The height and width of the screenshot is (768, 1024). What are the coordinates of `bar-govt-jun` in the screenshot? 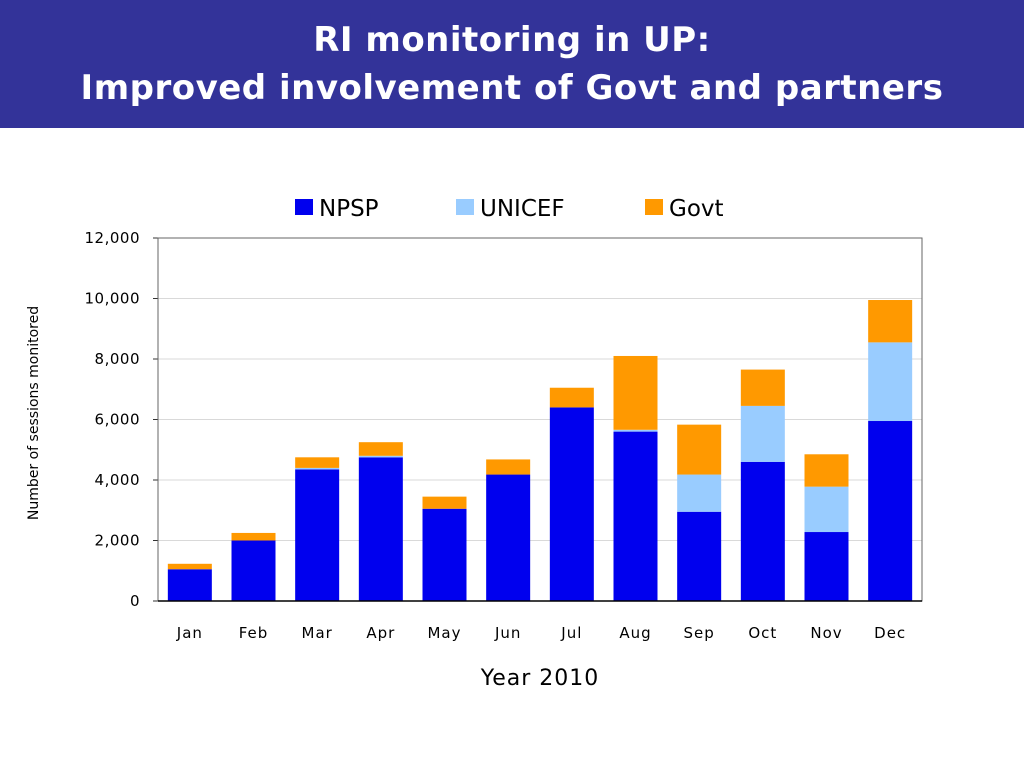 It's located at (508, 467).